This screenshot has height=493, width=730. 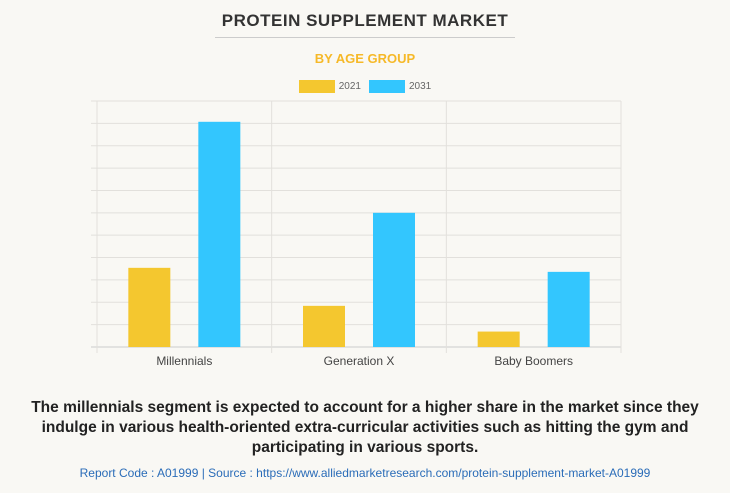 I want to click on chart-subtitle: BY AGE GROUP, so click(x=365, y=58).